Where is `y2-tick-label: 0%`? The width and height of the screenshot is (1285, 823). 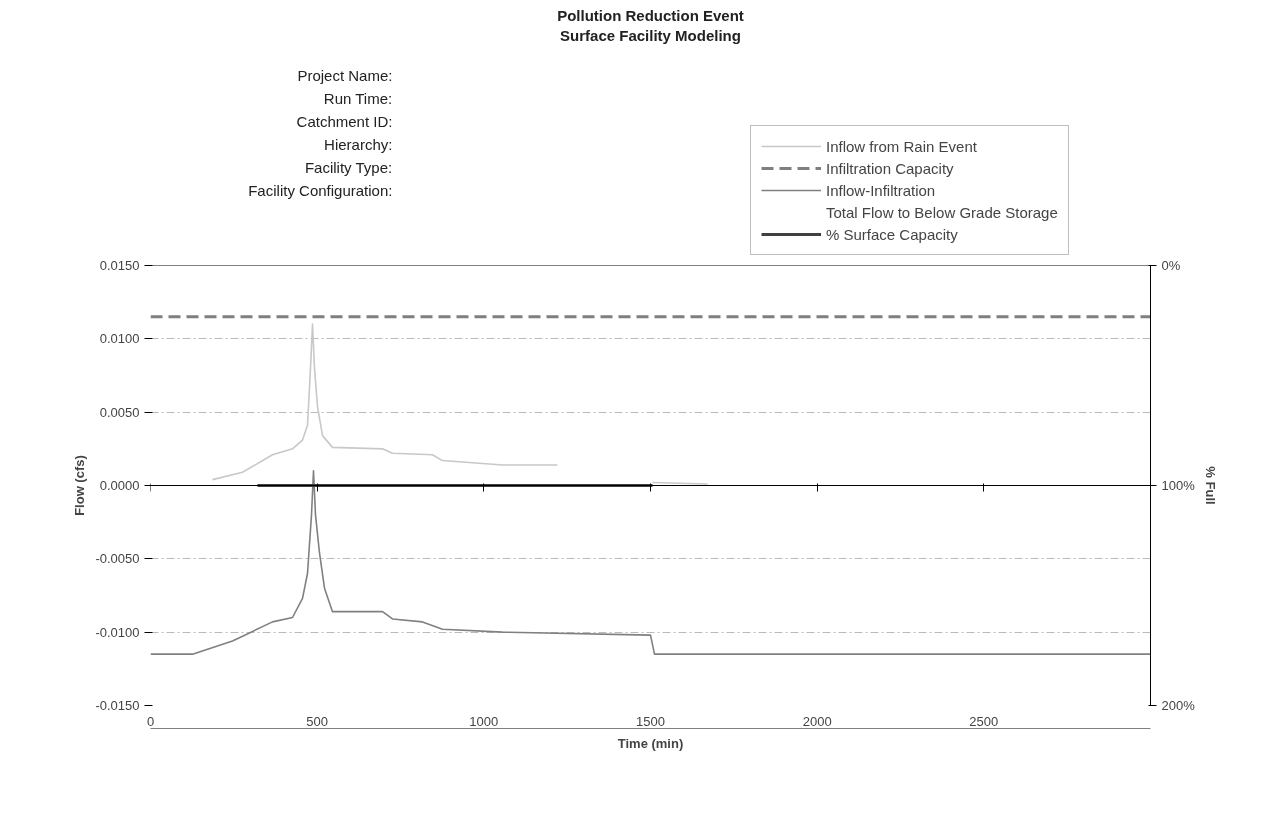
y2-tick-label: 0% is located at coordinates (1171, 265).